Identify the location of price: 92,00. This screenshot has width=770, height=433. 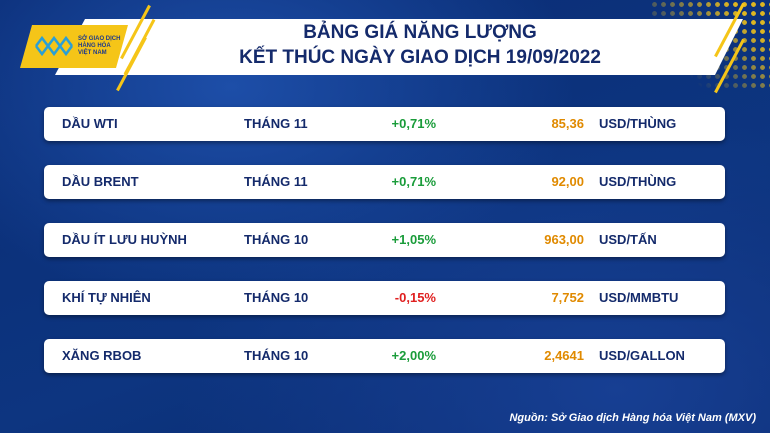
(567, 181).